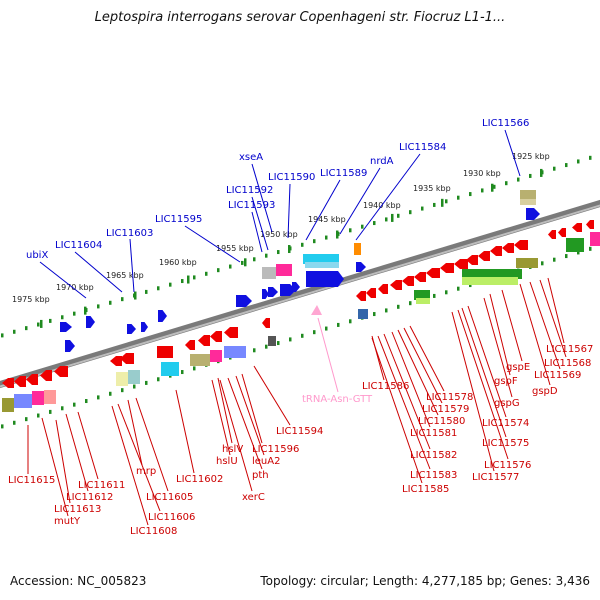 The image size is (600, 600). Describe the element at coordinates (249, 190) in the screenshot. I see `forward-gene-label: LIC11592` at that location.